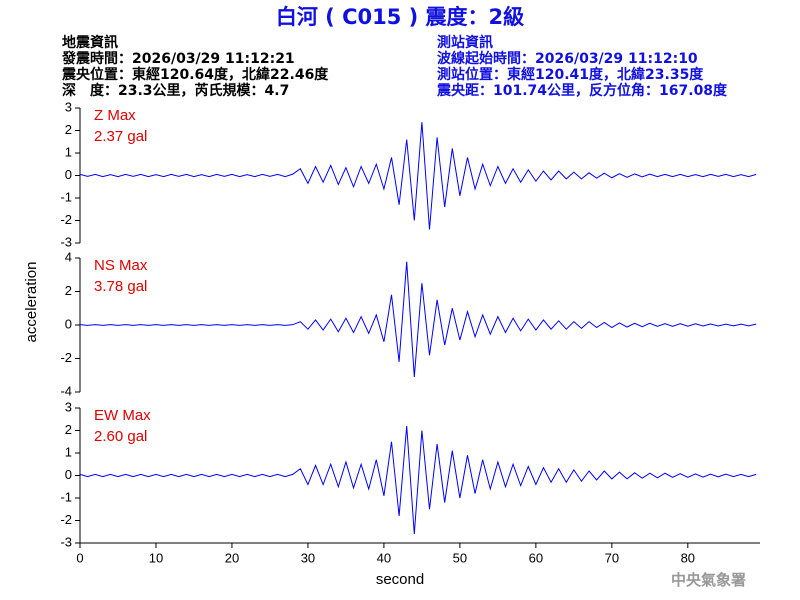  I want to click on trace-name: Z Max, so click(115, 115).